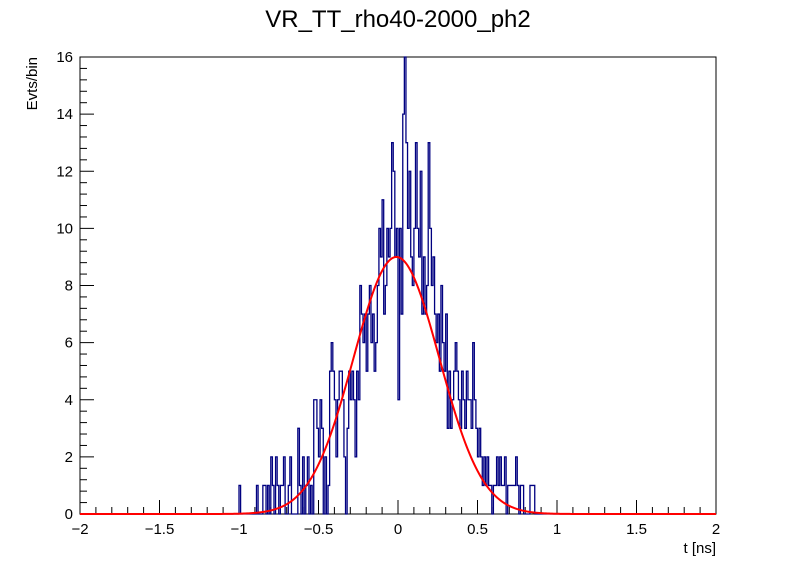  I want to click on x-tick-label: 0.5, so click(477, 529).